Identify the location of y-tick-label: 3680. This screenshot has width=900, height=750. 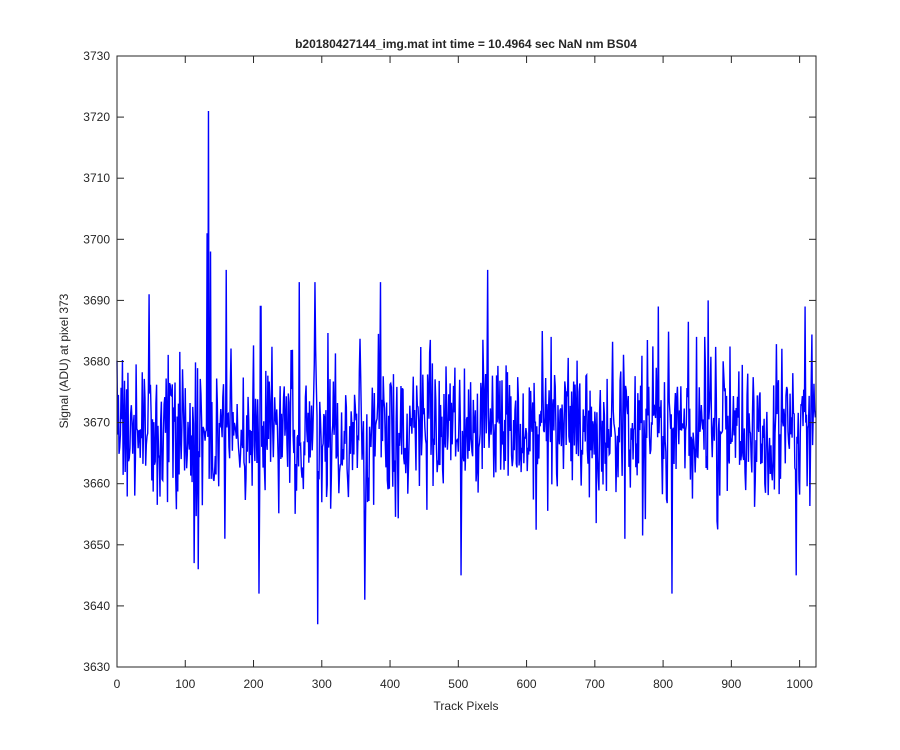
(96, 362).